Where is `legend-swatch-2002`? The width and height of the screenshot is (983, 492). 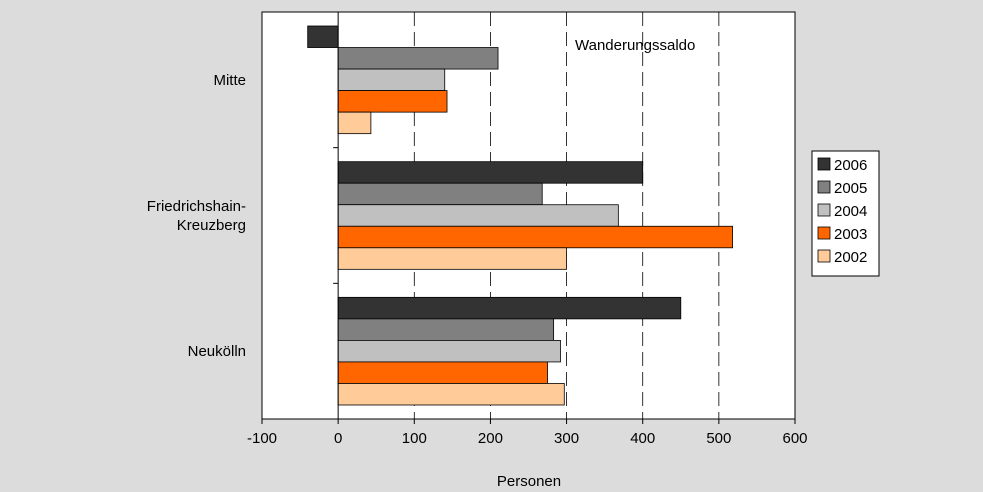 legend-swatch-2002 is located at coordinates (824, 256).